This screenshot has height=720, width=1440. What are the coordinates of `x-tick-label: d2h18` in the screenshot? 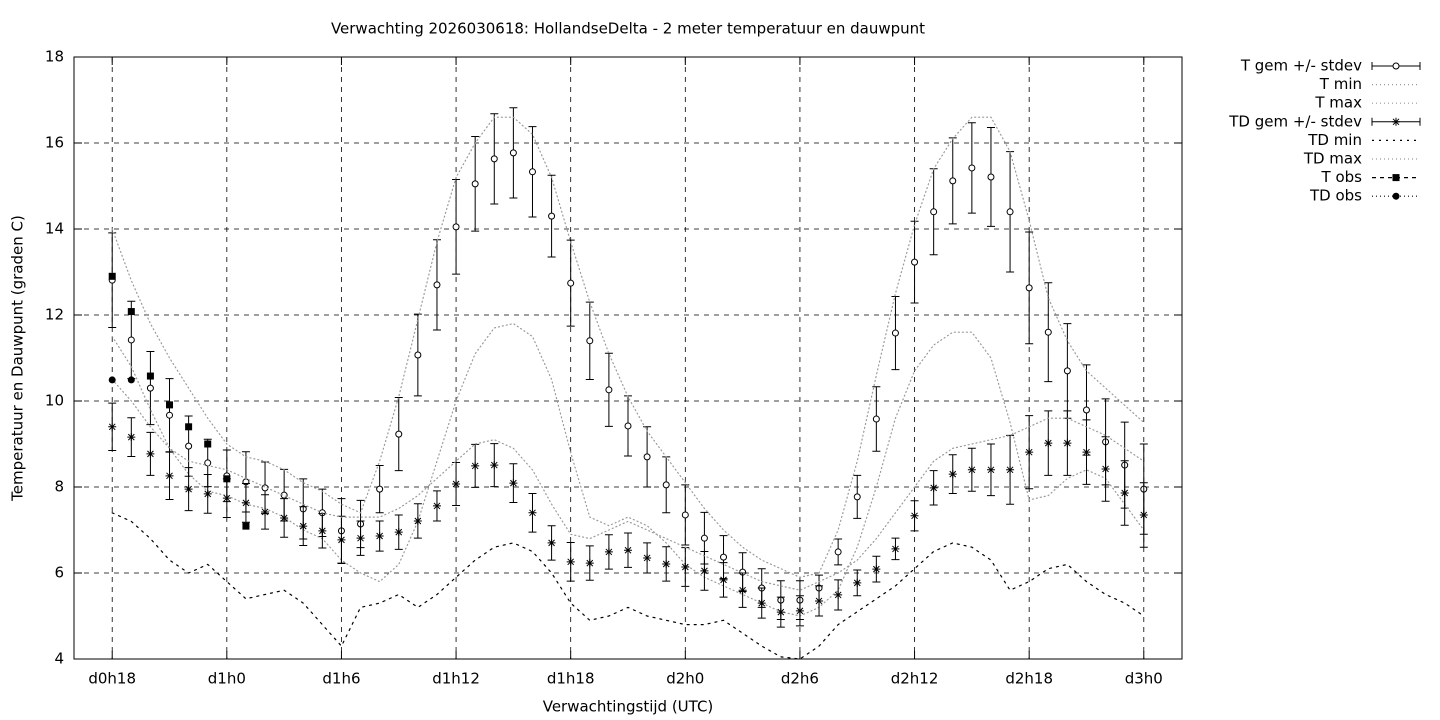 It's located at (1029, 679).